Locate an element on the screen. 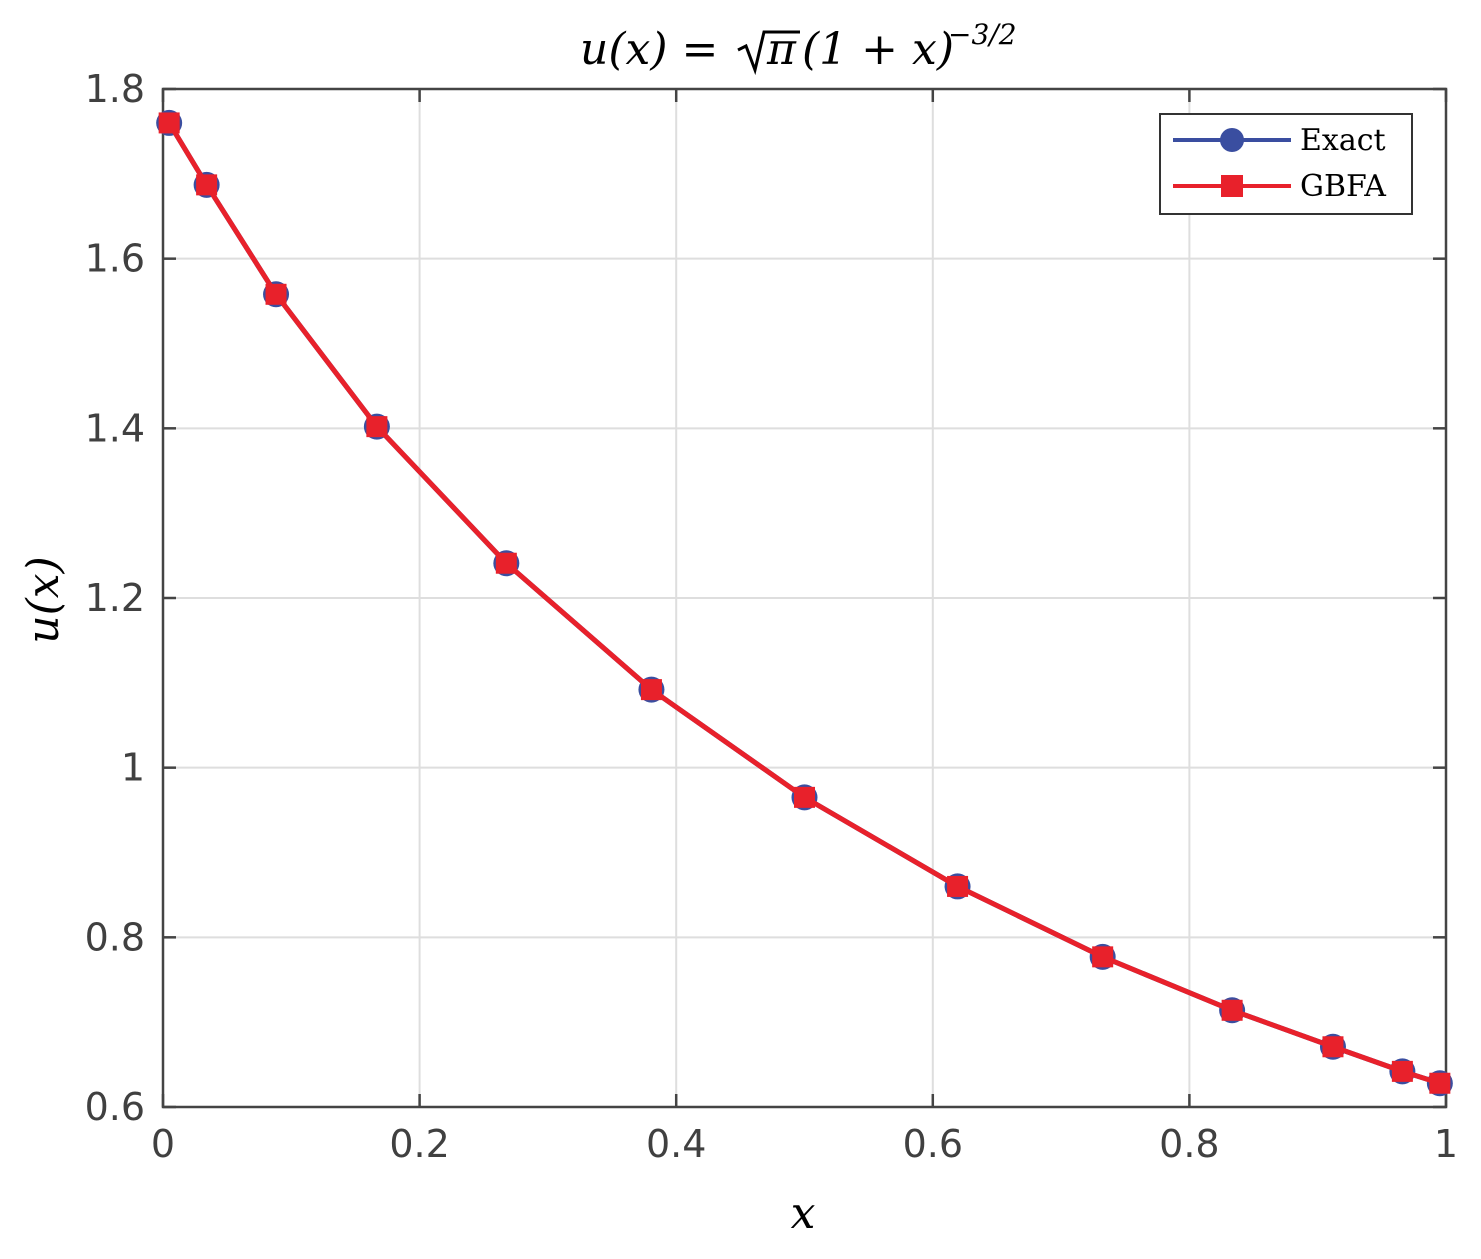 This screenshot has height=1259, width=1481. chart-title: u(x) = π (1 + x) −3/2 is located at coordinates (798, 47).